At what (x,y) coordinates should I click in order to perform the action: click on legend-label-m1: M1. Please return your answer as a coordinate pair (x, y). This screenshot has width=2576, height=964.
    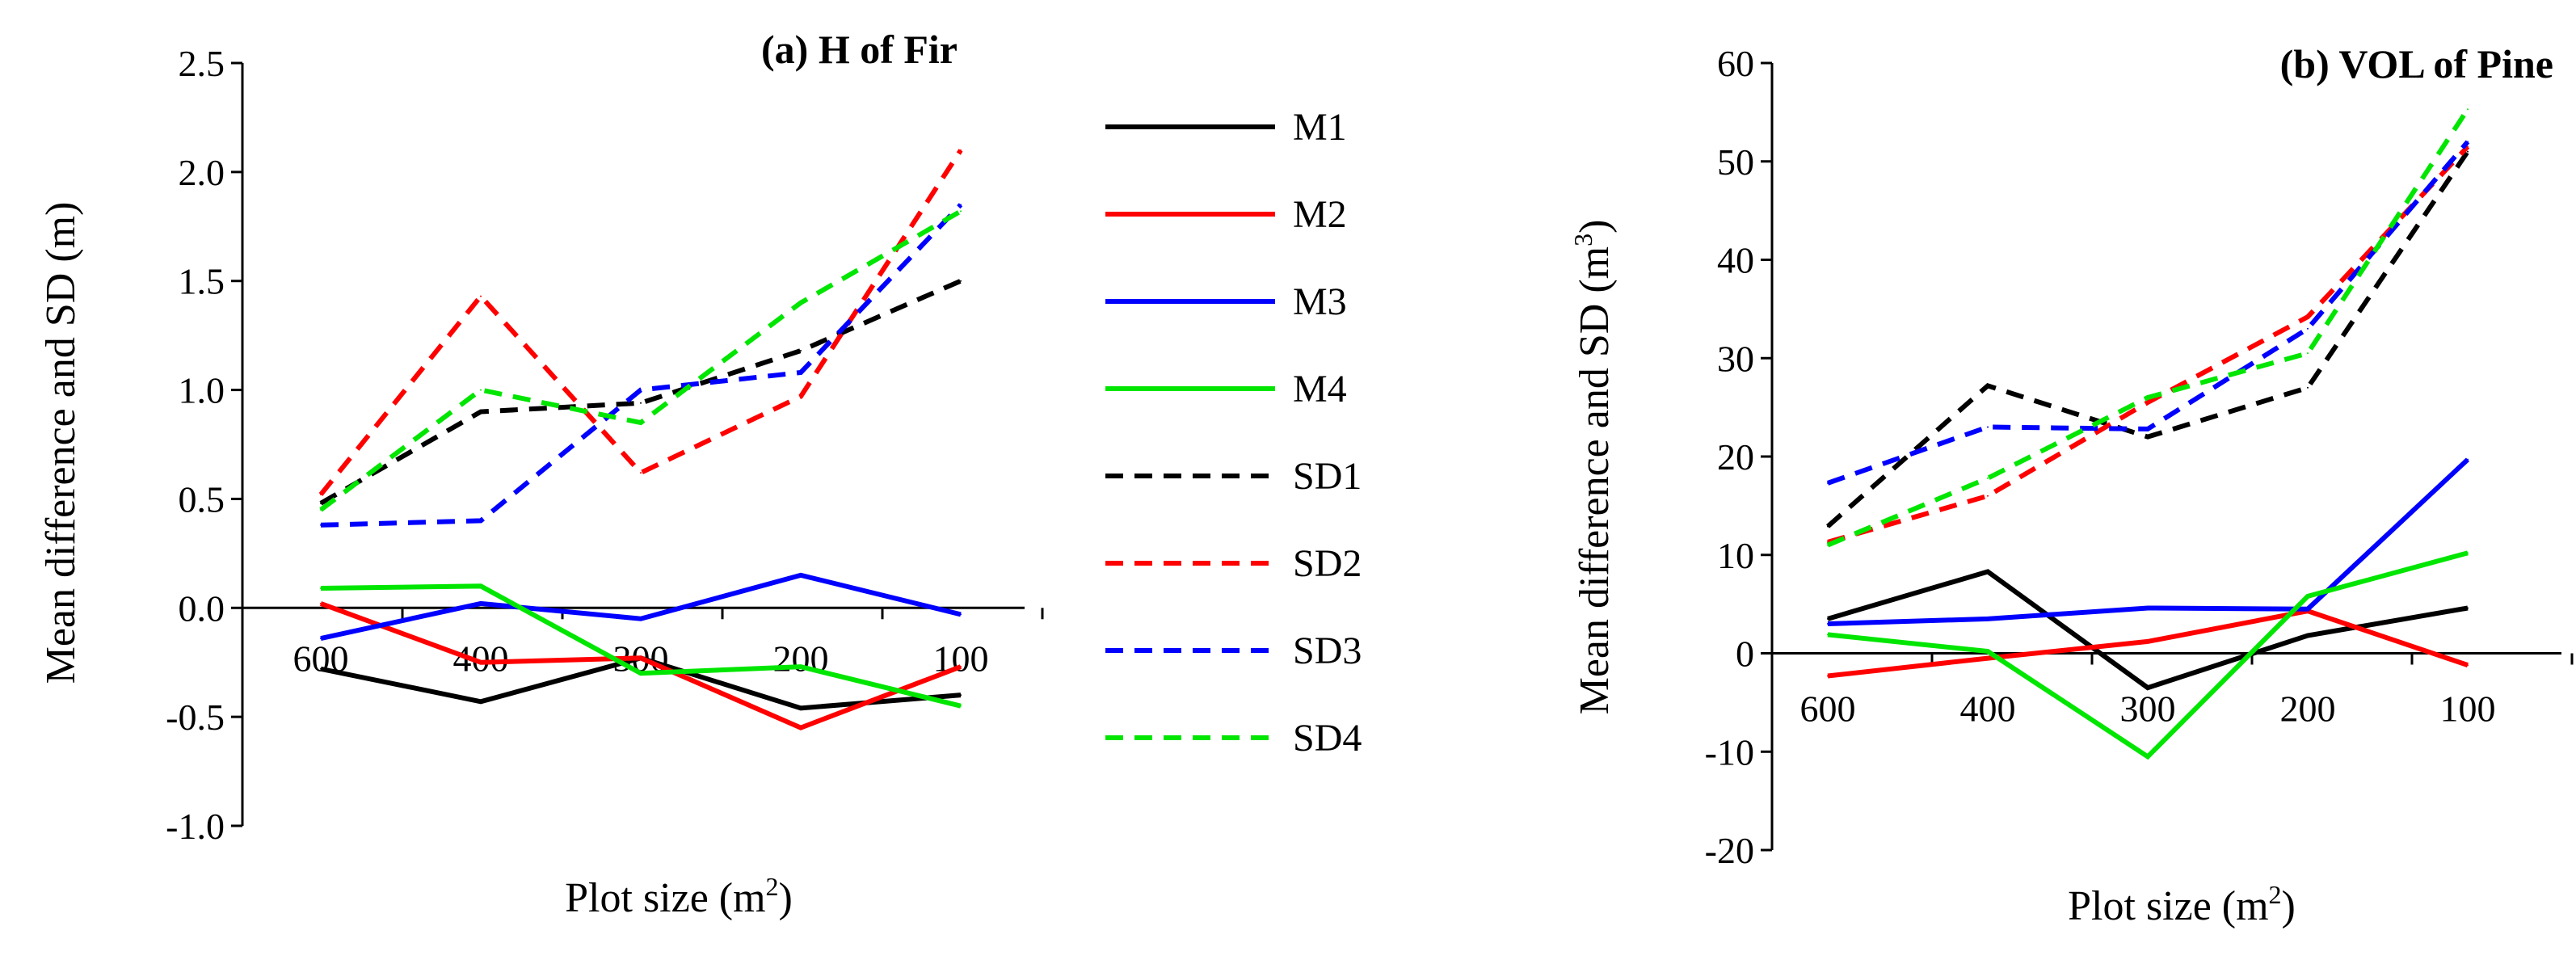
    Looking at the image, I should click on (1320, 128).